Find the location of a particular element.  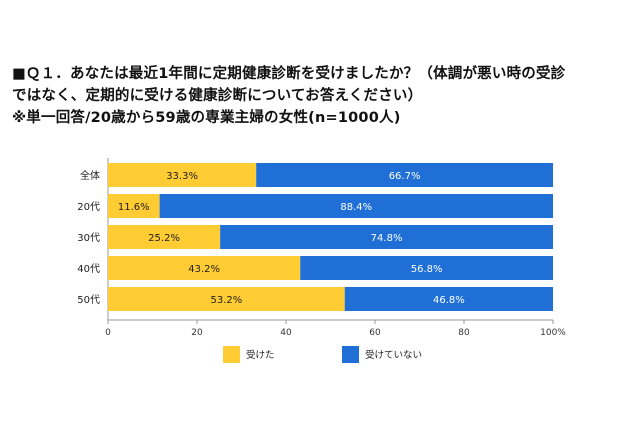

x-tick-label: 80 is located at coordinates (464, 333).